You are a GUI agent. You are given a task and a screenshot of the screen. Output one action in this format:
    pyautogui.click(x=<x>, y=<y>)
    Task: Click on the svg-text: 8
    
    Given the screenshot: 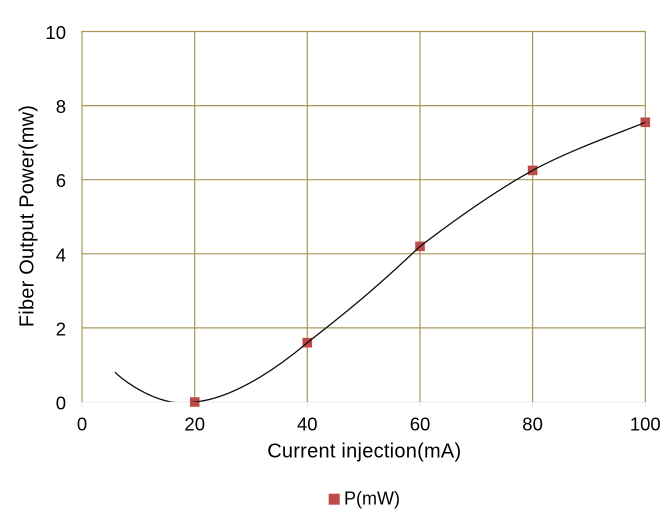 What is the action you would take?
    pyautogui.click(x=61, y=106)
    